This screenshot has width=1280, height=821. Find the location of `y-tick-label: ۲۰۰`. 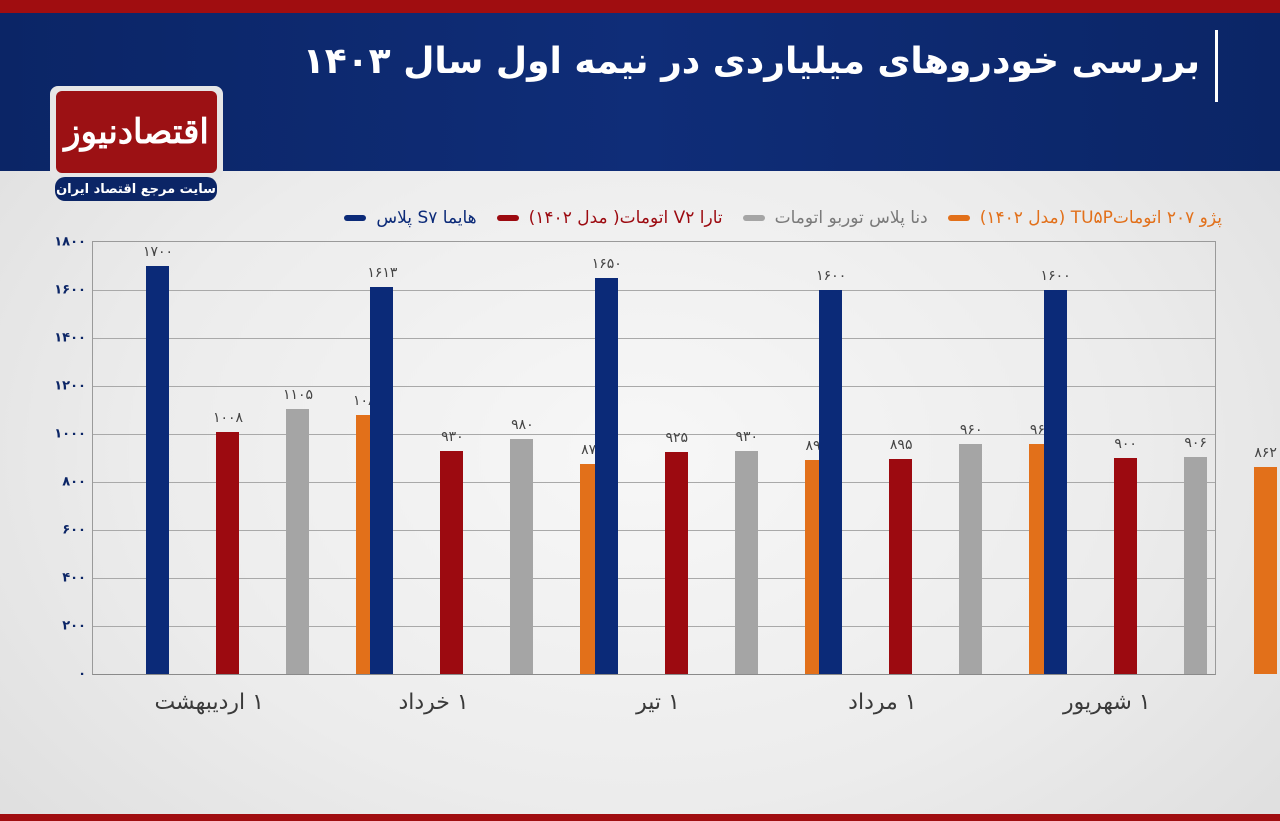

y-tick-label: ۲۰۰ is located at coordinates (74, 626).